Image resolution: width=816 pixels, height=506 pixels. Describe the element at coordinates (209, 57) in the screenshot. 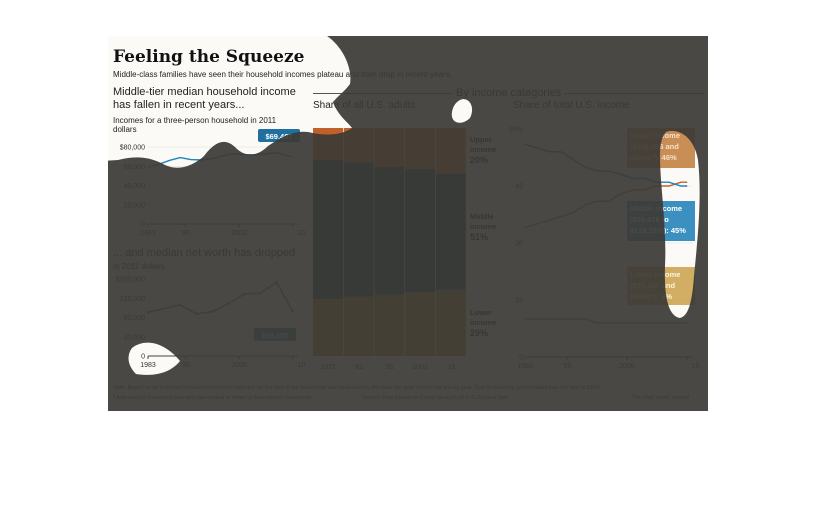

I see `page-title: Feeling the Squeeze` at that location.